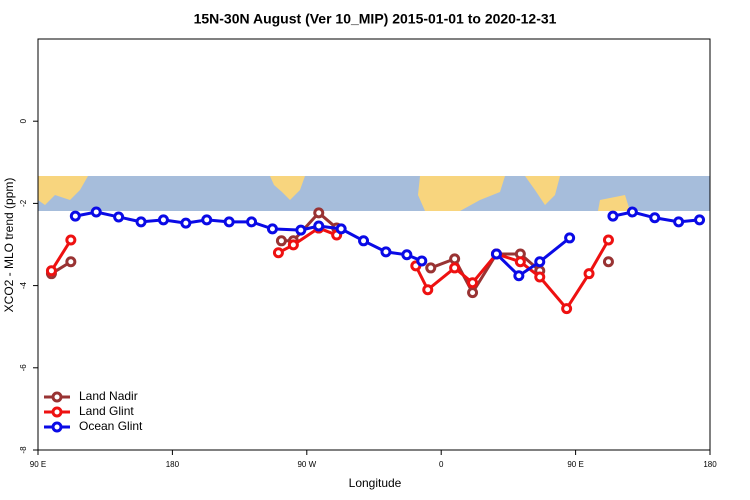 The height and width of the screenshot is (500, 750). What do you see at coordinates (23, 203) in the screenshot?
I see `y-tick-label: -2` at bounding box center [23, 203].